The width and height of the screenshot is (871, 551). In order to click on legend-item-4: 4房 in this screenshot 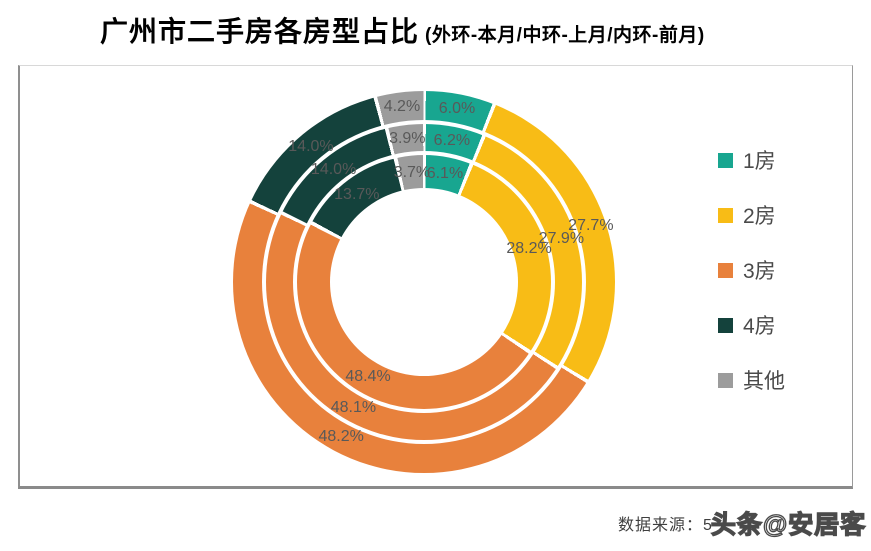, I will do `click(751, 325)`.